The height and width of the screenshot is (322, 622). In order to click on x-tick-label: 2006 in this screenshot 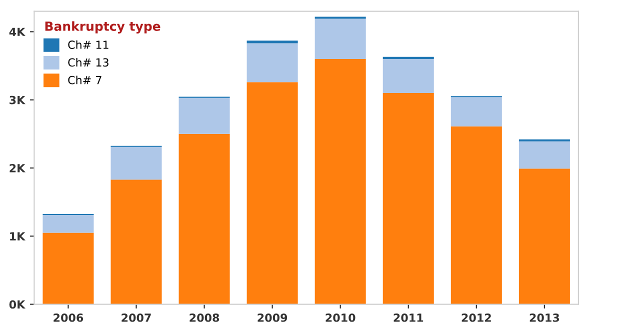, I will do `click(69, 318)`.